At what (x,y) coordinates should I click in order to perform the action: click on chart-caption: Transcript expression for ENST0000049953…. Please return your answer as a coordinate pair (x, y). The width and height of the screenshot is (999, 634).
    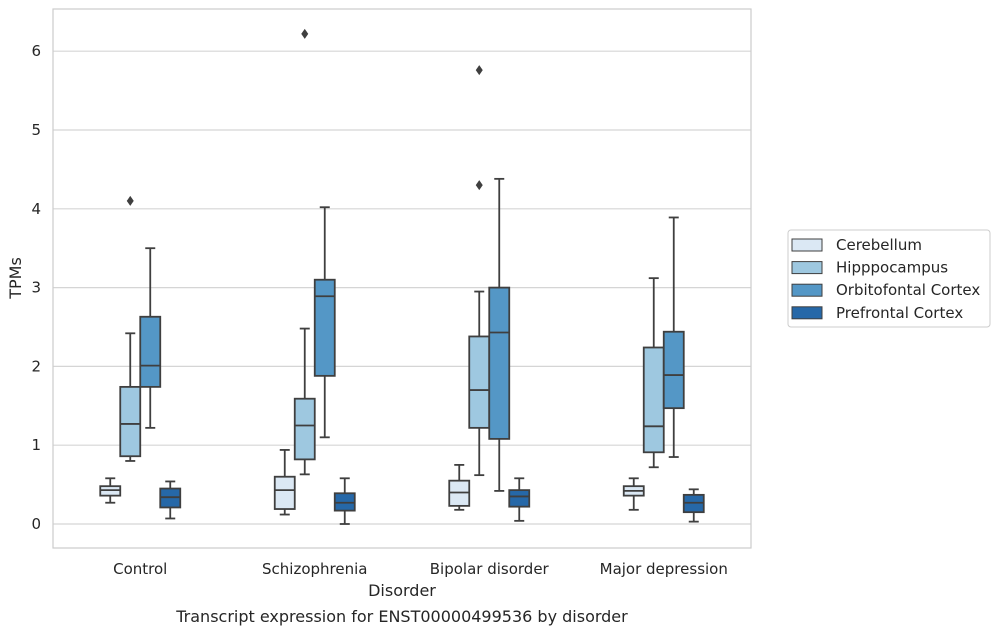
    Looking at the image, I should click on (401, 616).